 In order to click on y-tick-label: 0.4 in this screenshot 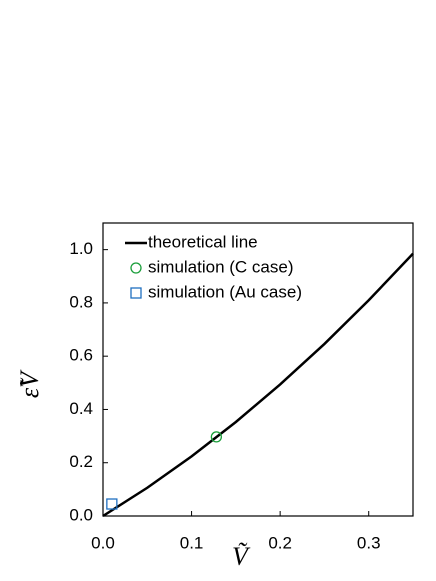, I will do `click(81, 408)`.